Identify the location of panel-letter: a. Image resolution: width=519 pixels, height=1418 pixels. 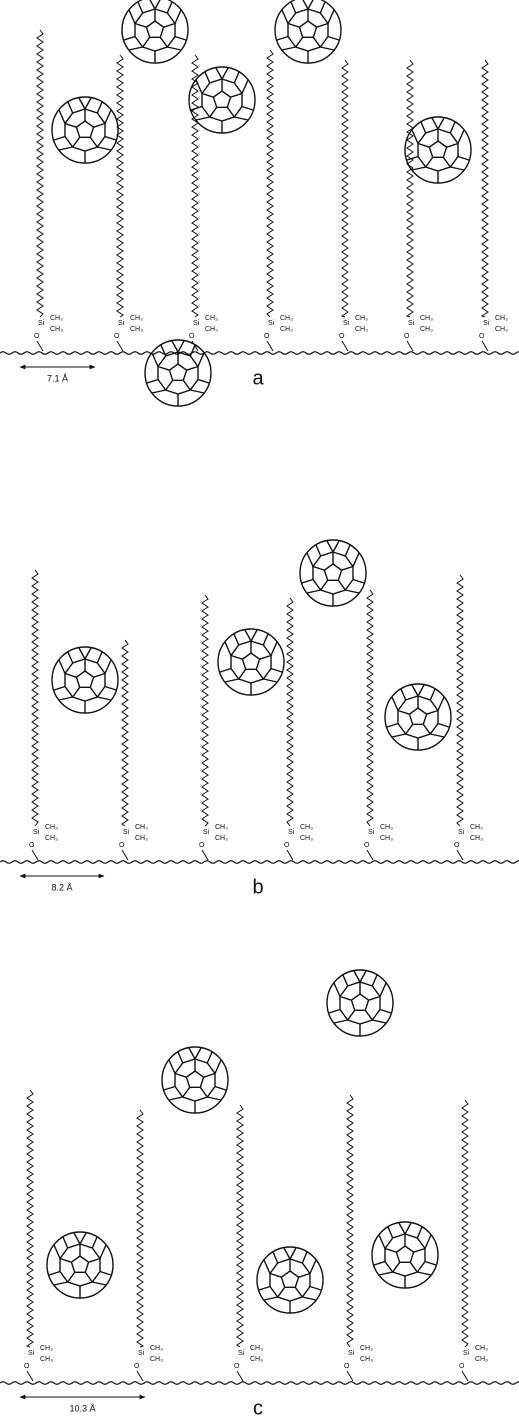
(258, 378).